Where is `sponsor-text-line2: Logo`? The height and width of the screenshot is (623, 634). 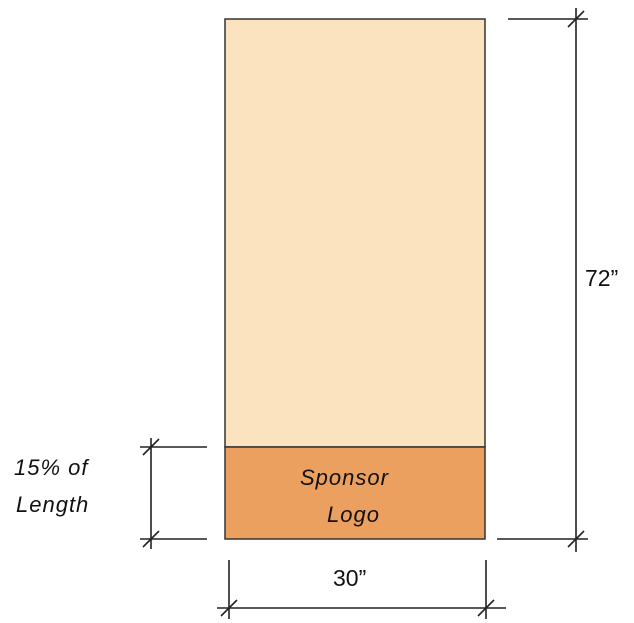
sponsor-text-line2: Logo is located at coordinates (353, 514).